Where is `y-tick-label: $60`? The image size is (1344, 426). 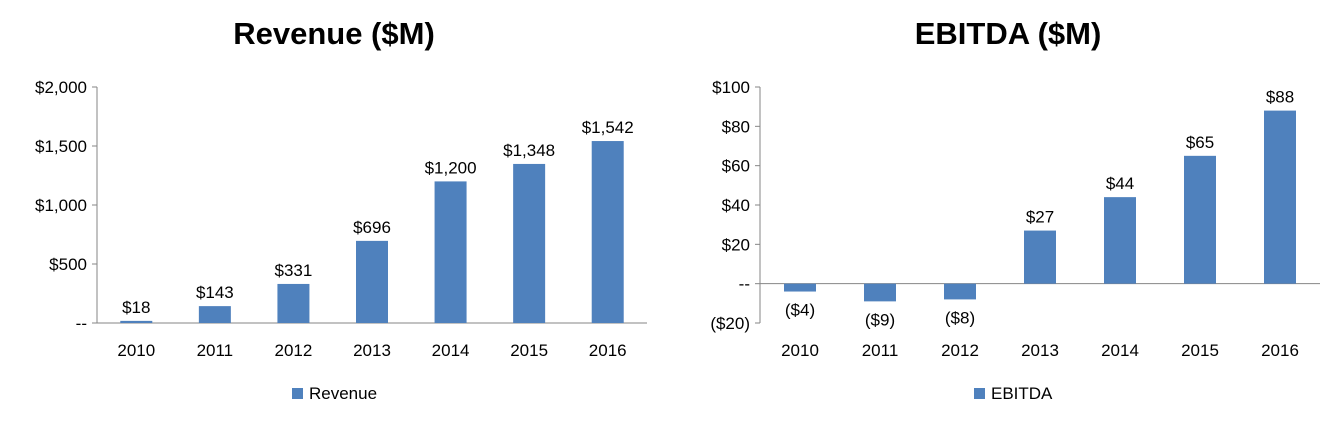 y-tick-label: $60 is located at coordinates (736, 166).